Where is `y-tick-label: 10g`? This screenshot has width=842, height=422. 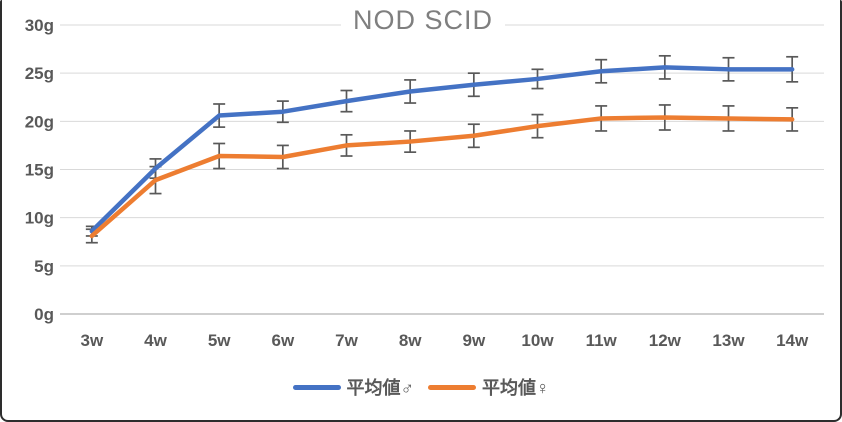
y-tick-label: 10g is located at coordinates (39, 218).